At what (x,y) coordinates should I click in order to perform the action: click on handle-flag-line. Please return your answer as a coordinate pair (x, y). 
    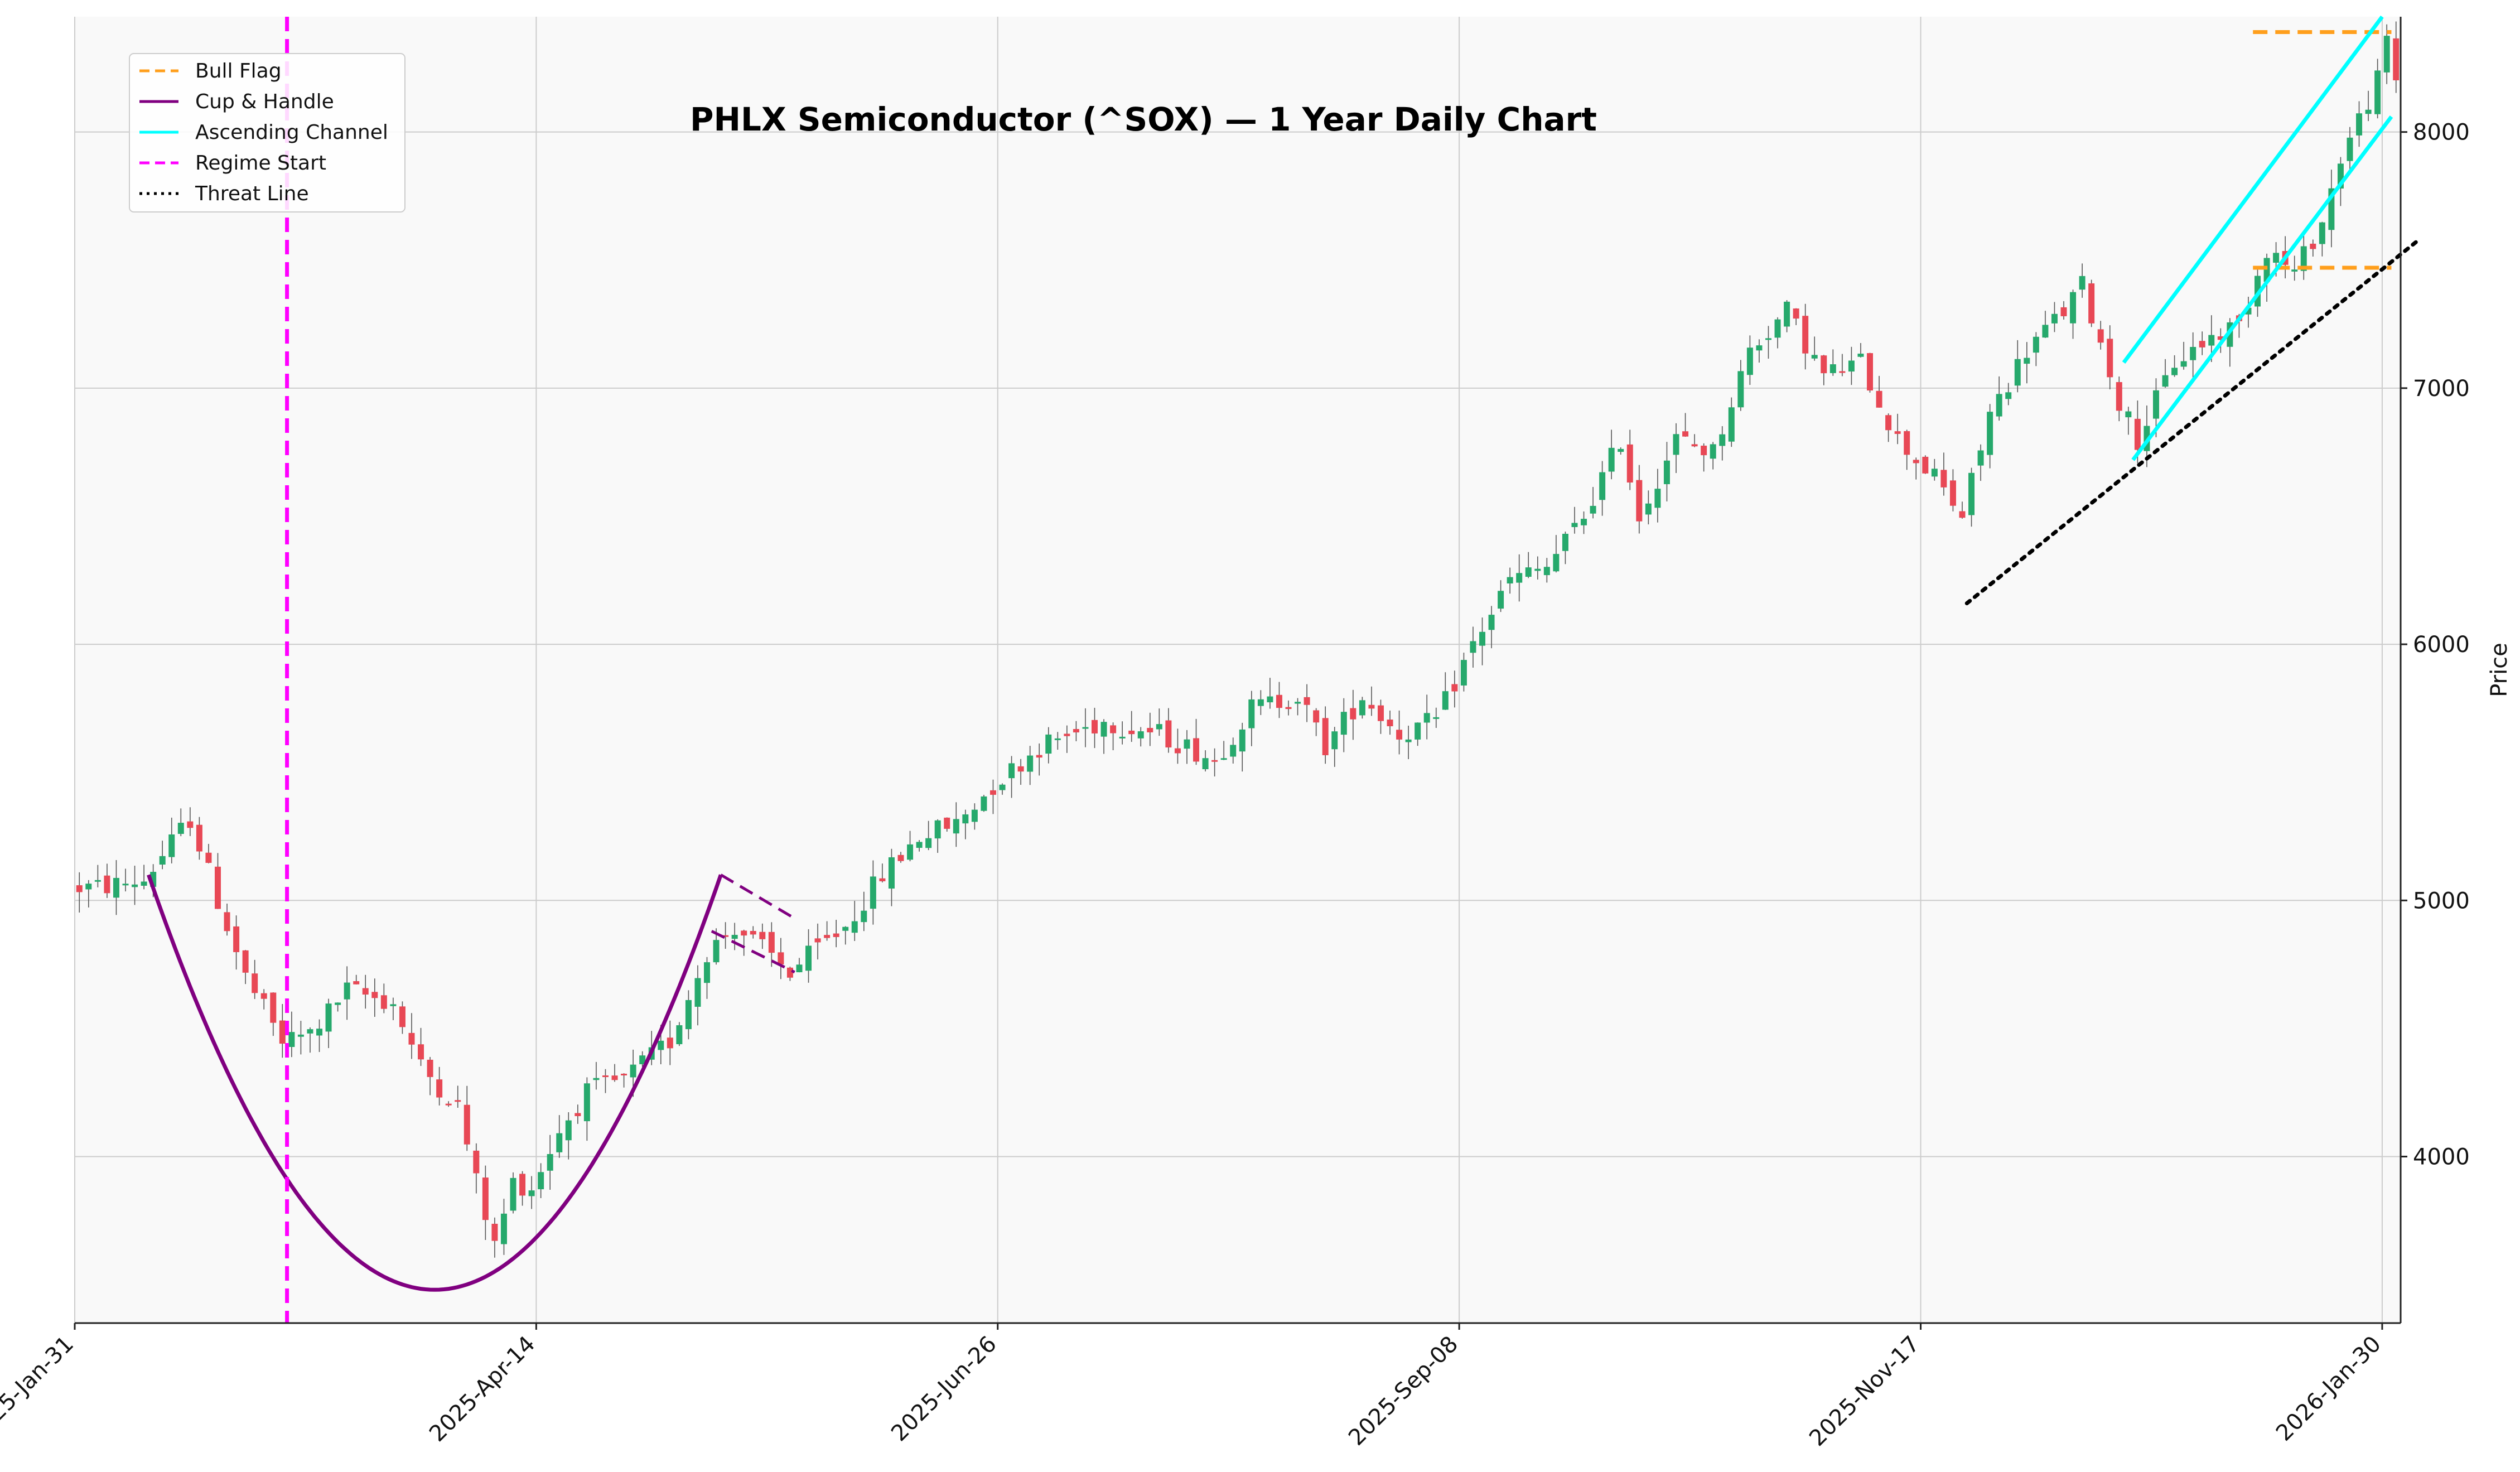
    Looking at the image, I should click on (753, 952).